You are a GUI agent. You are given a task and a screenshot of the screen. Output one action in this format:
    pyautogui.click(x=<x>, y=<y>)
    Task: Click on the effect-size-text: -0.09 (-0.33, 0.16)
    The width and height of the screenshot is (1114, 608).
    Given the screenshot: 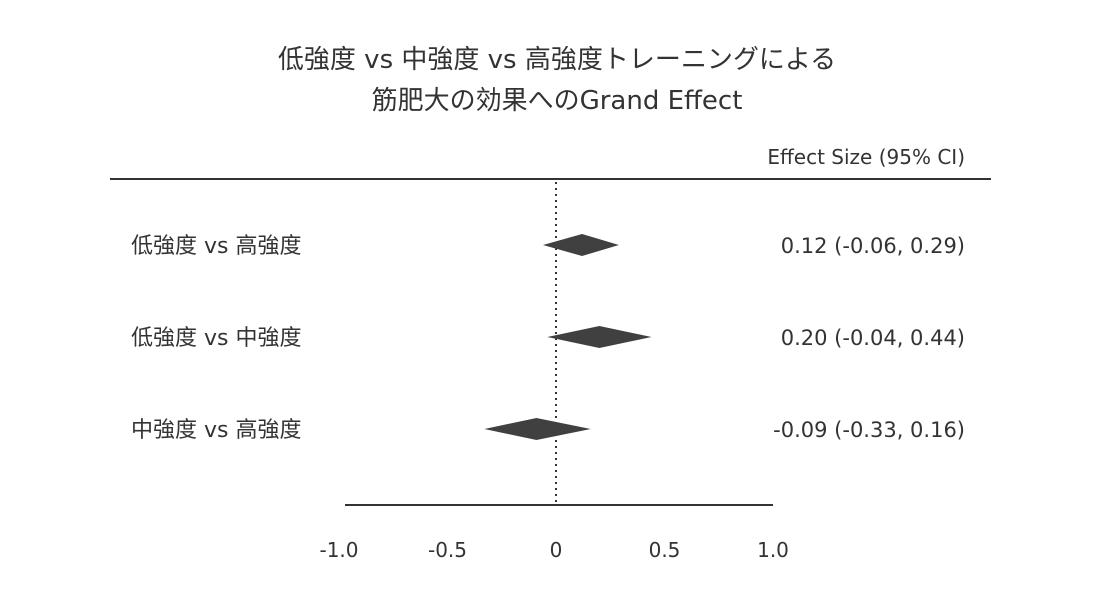 What is the action you would take?
    pyautogui.click(x=869, y=430)
    